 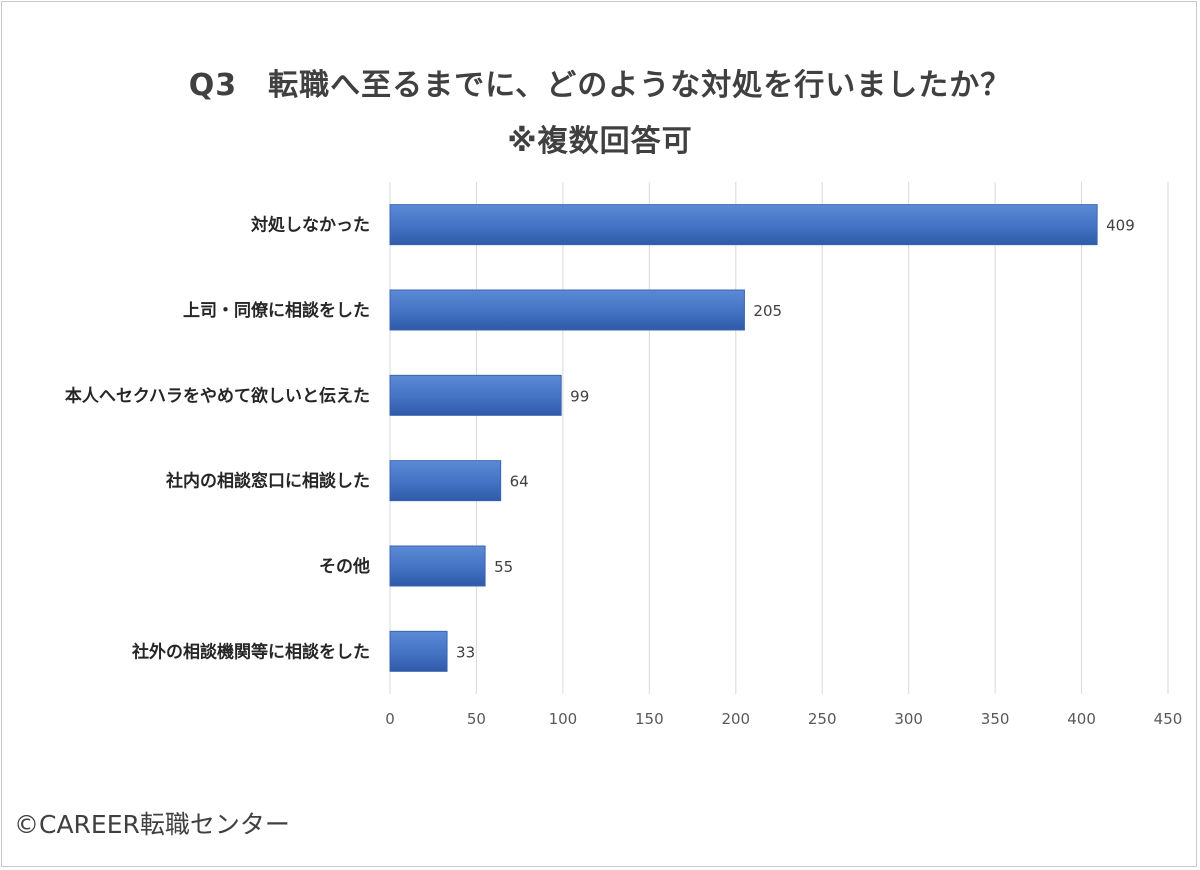 I want to click on x-tick-label: 250, so click(x=822, y=719).